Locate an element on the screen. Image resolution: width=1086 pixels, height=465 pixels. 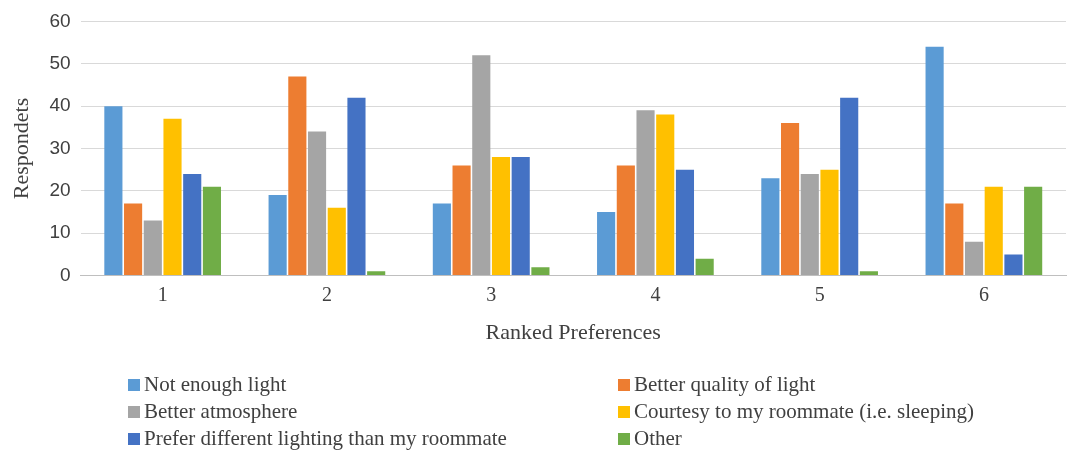
y-tick-label: 30 is located at coordinates (60, 147).